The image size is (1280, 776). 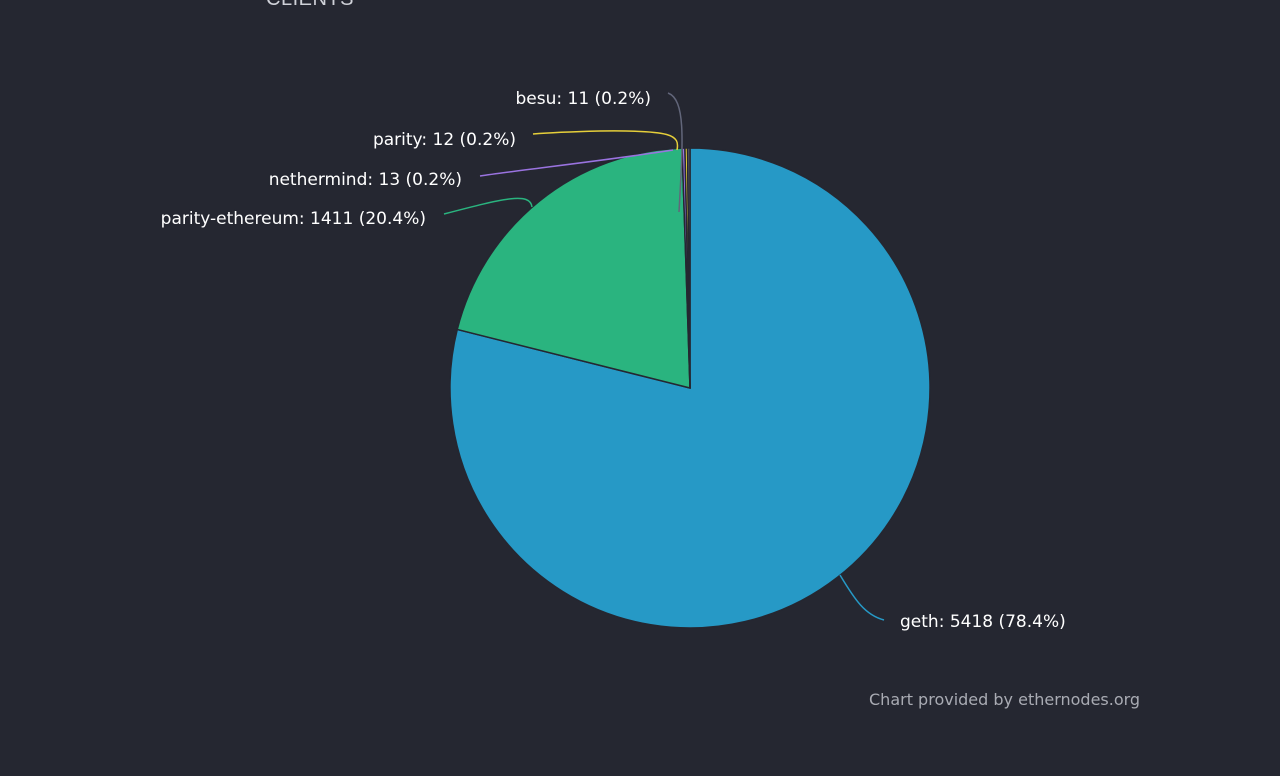 I want to click on data-label-parity: parity: 12 (0.2%), so click(x=444, y=140).